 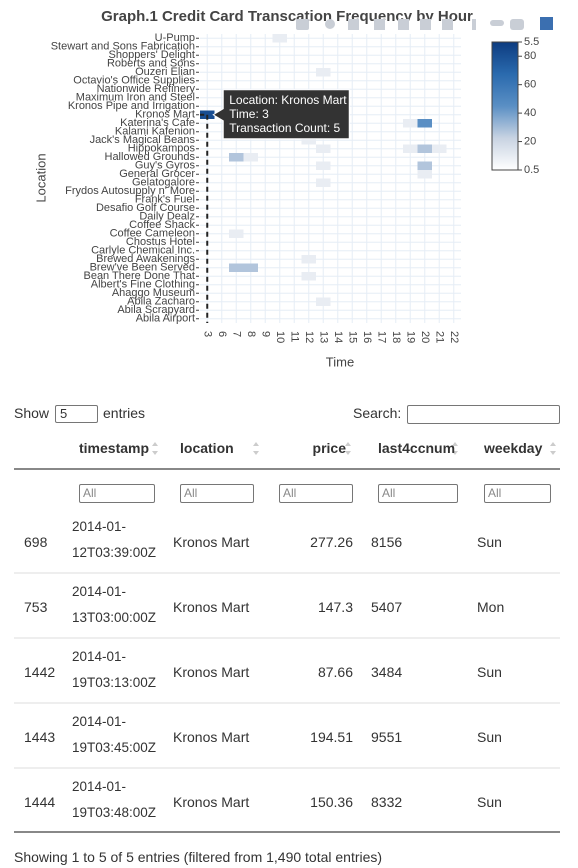 What do you see at coordinates (505, 106) in the screenshot?
I see `colorbar` at bounding box center [505, 106].